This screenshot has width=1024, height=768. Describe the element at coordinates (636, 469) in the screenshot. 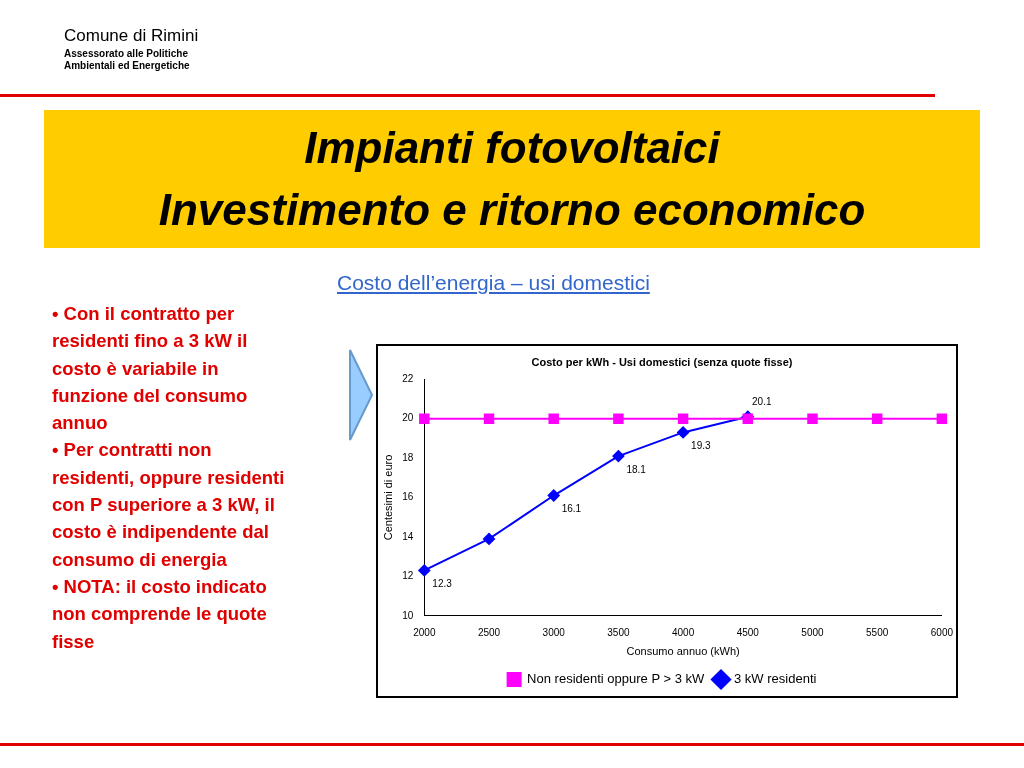

I see `data-label: 18.1` at that location.